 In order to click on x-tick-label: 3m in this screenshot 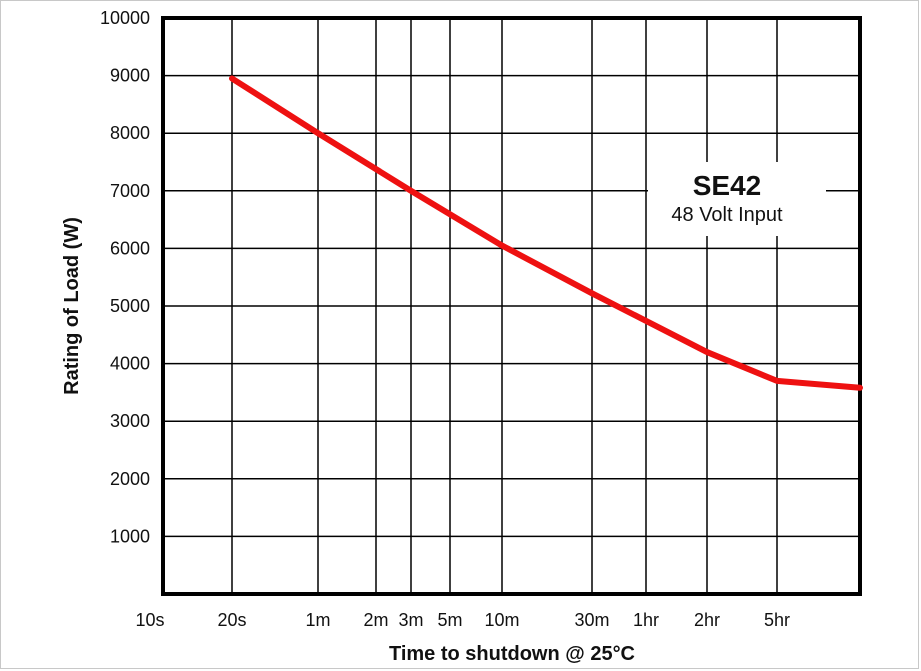, I will do `click(410, 620)`.